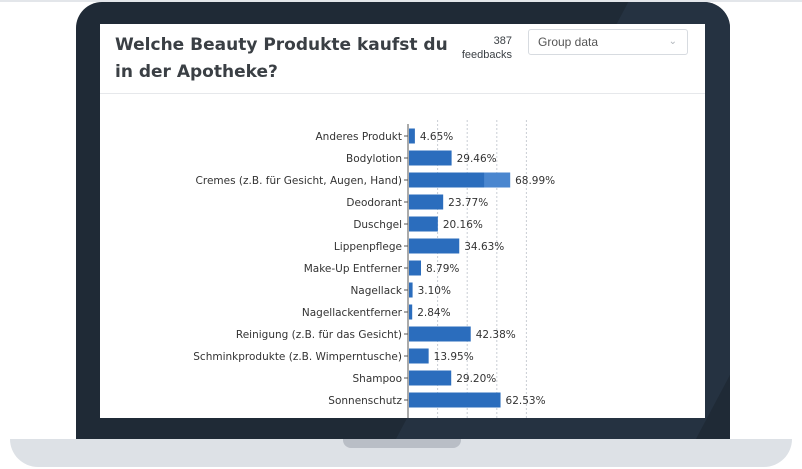  I want to click on value-label: 20.16%, so click(463, 225).